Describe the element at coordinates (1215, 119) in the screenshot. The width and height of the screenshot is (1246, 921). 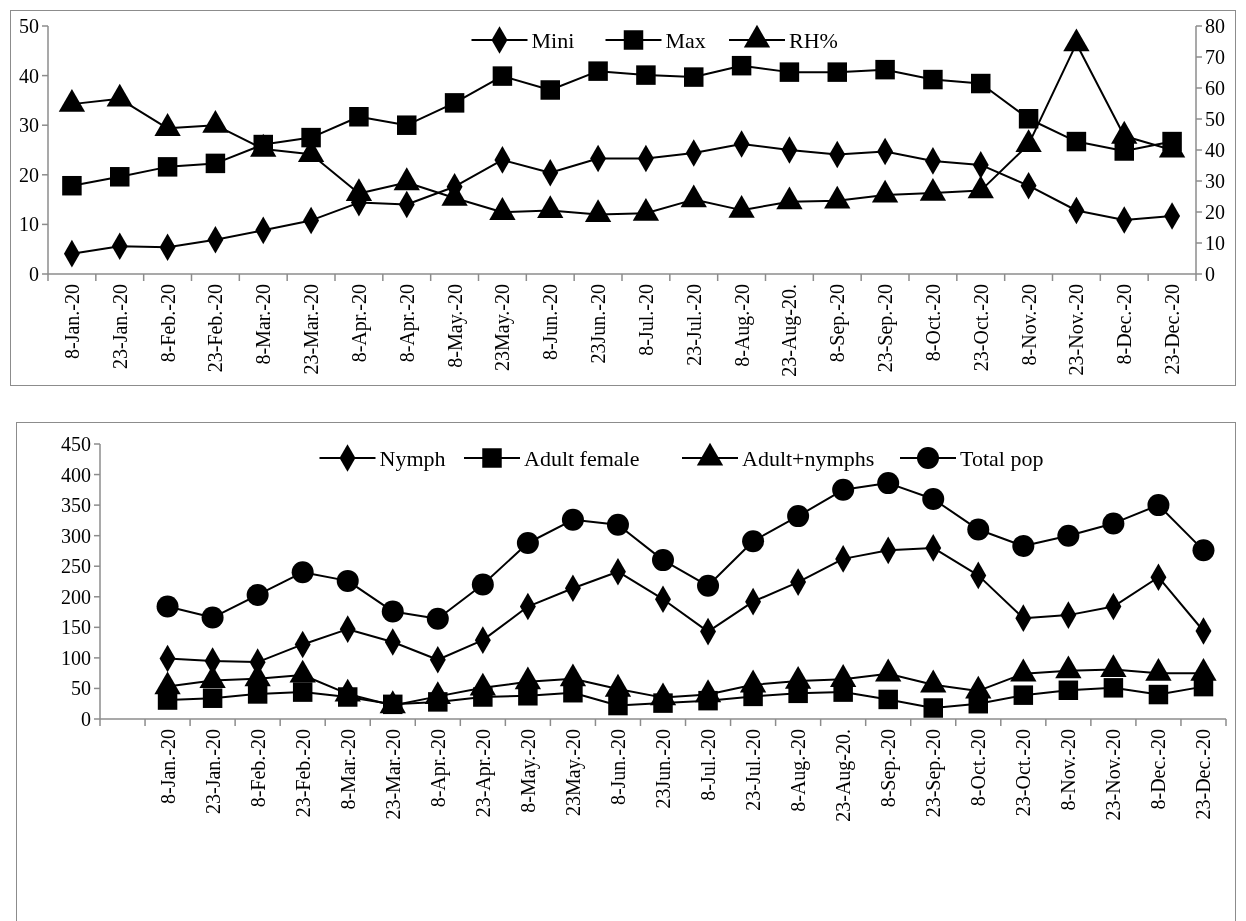
I see `y2-tick-label: 50` at that location.